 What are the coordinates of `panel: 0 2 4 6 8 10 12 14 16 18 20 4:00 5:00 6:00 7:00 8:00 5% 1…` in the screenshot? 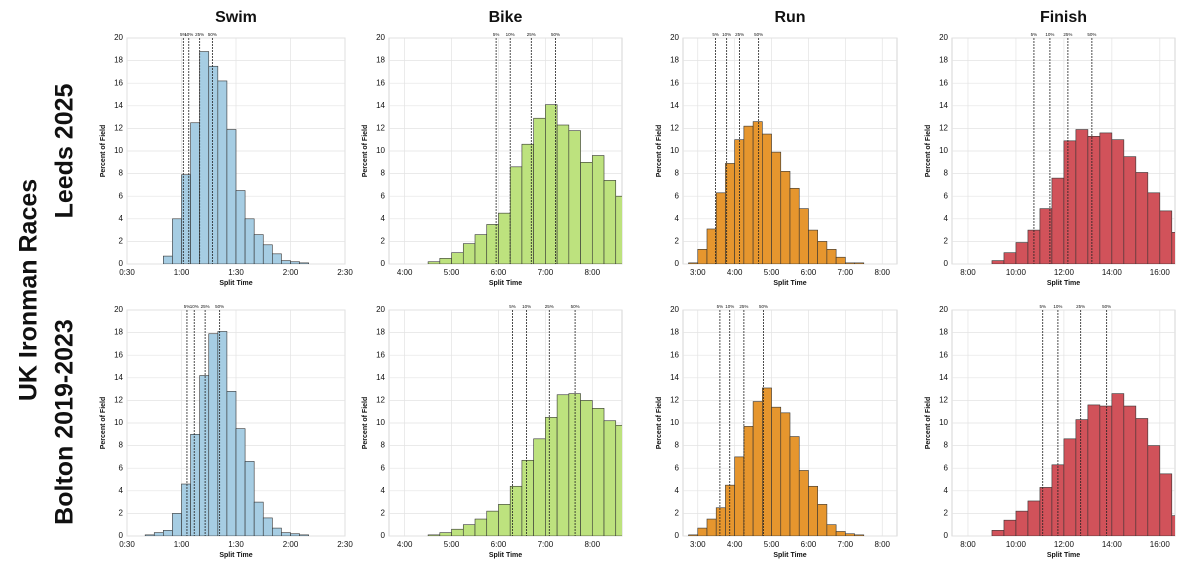 It's located at (492, 431).